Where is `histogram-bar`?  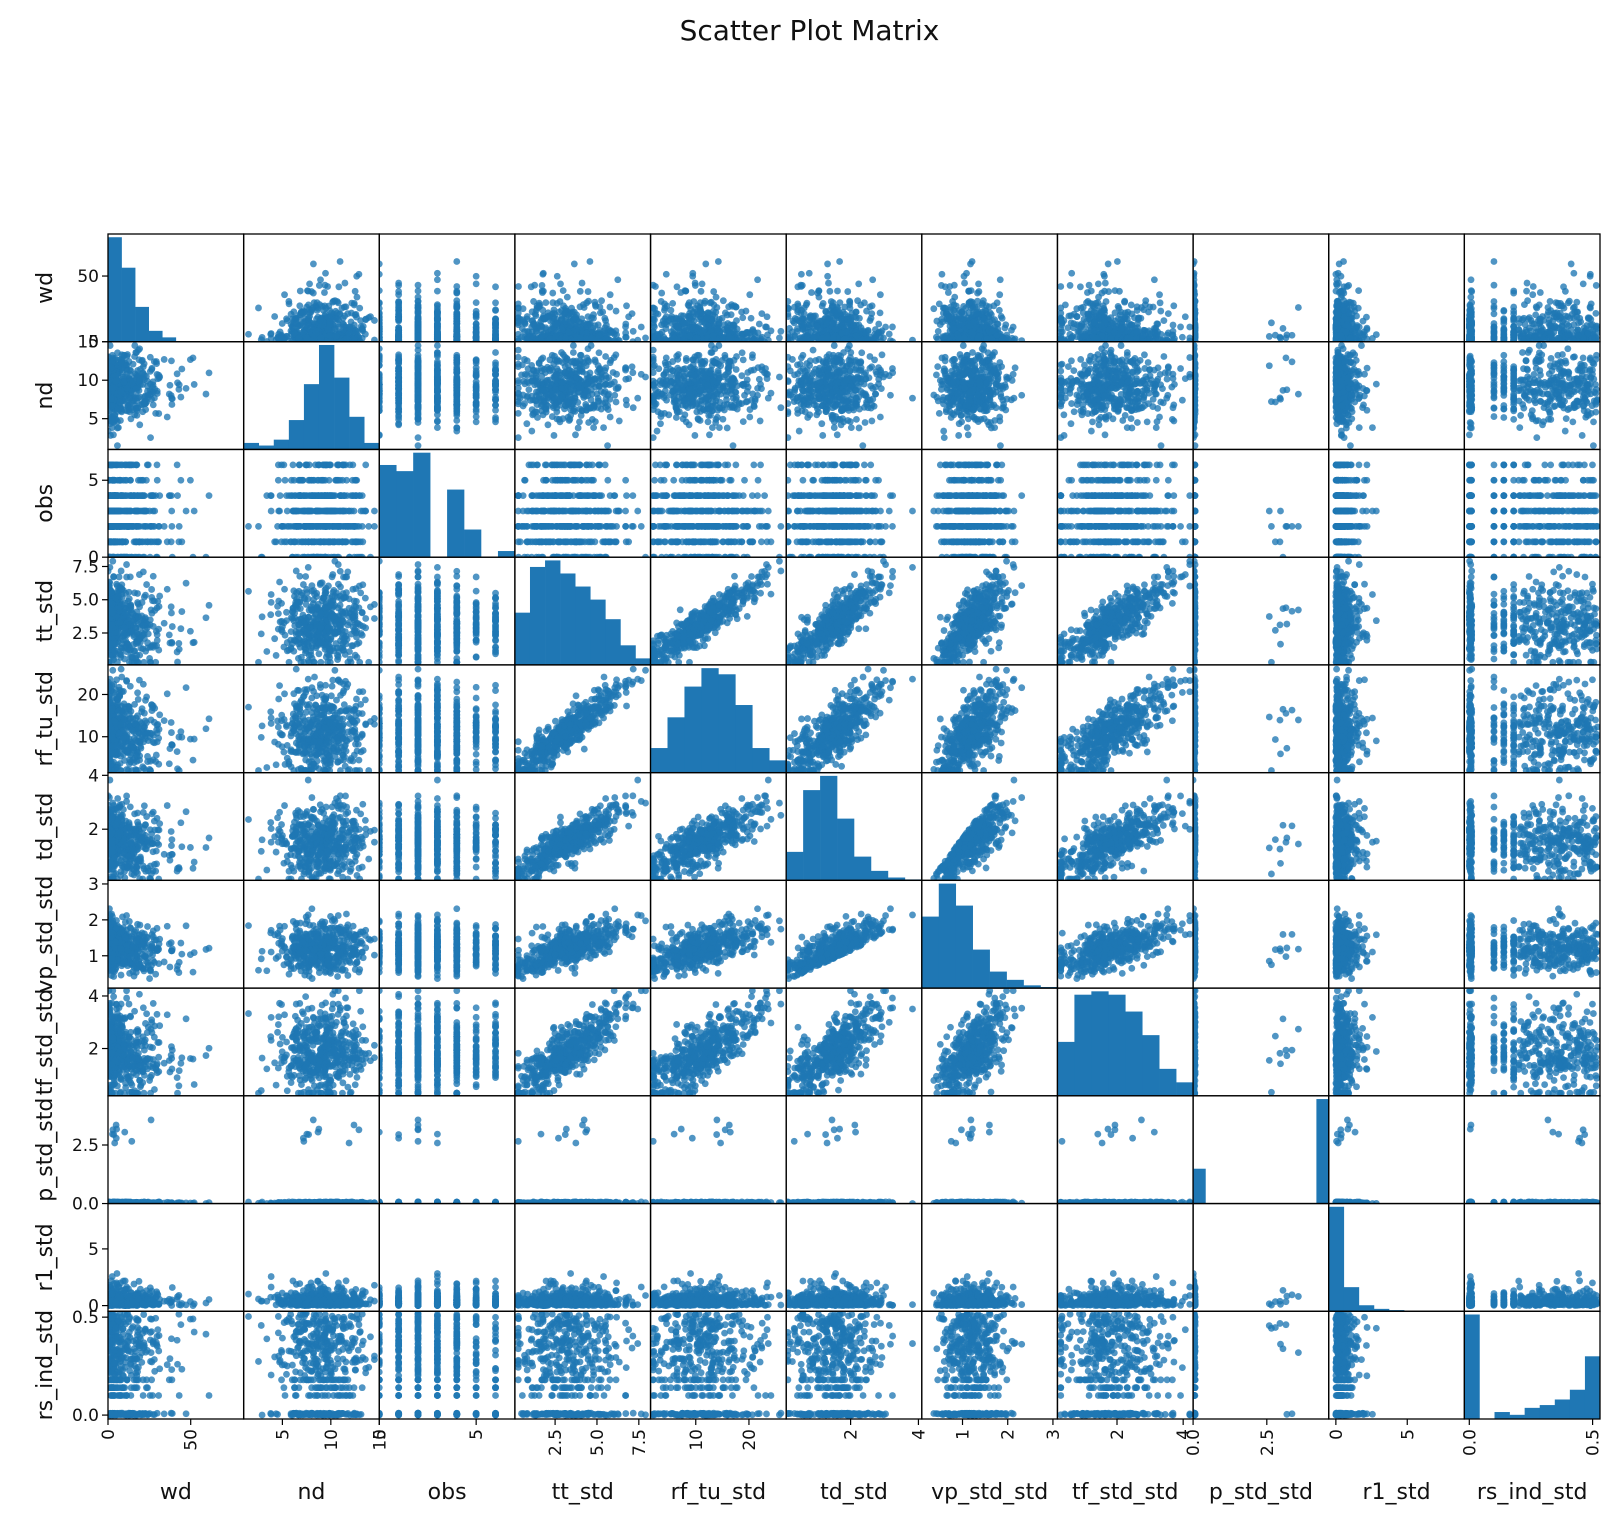 histogram-bar is located at coordinates (169, 339).